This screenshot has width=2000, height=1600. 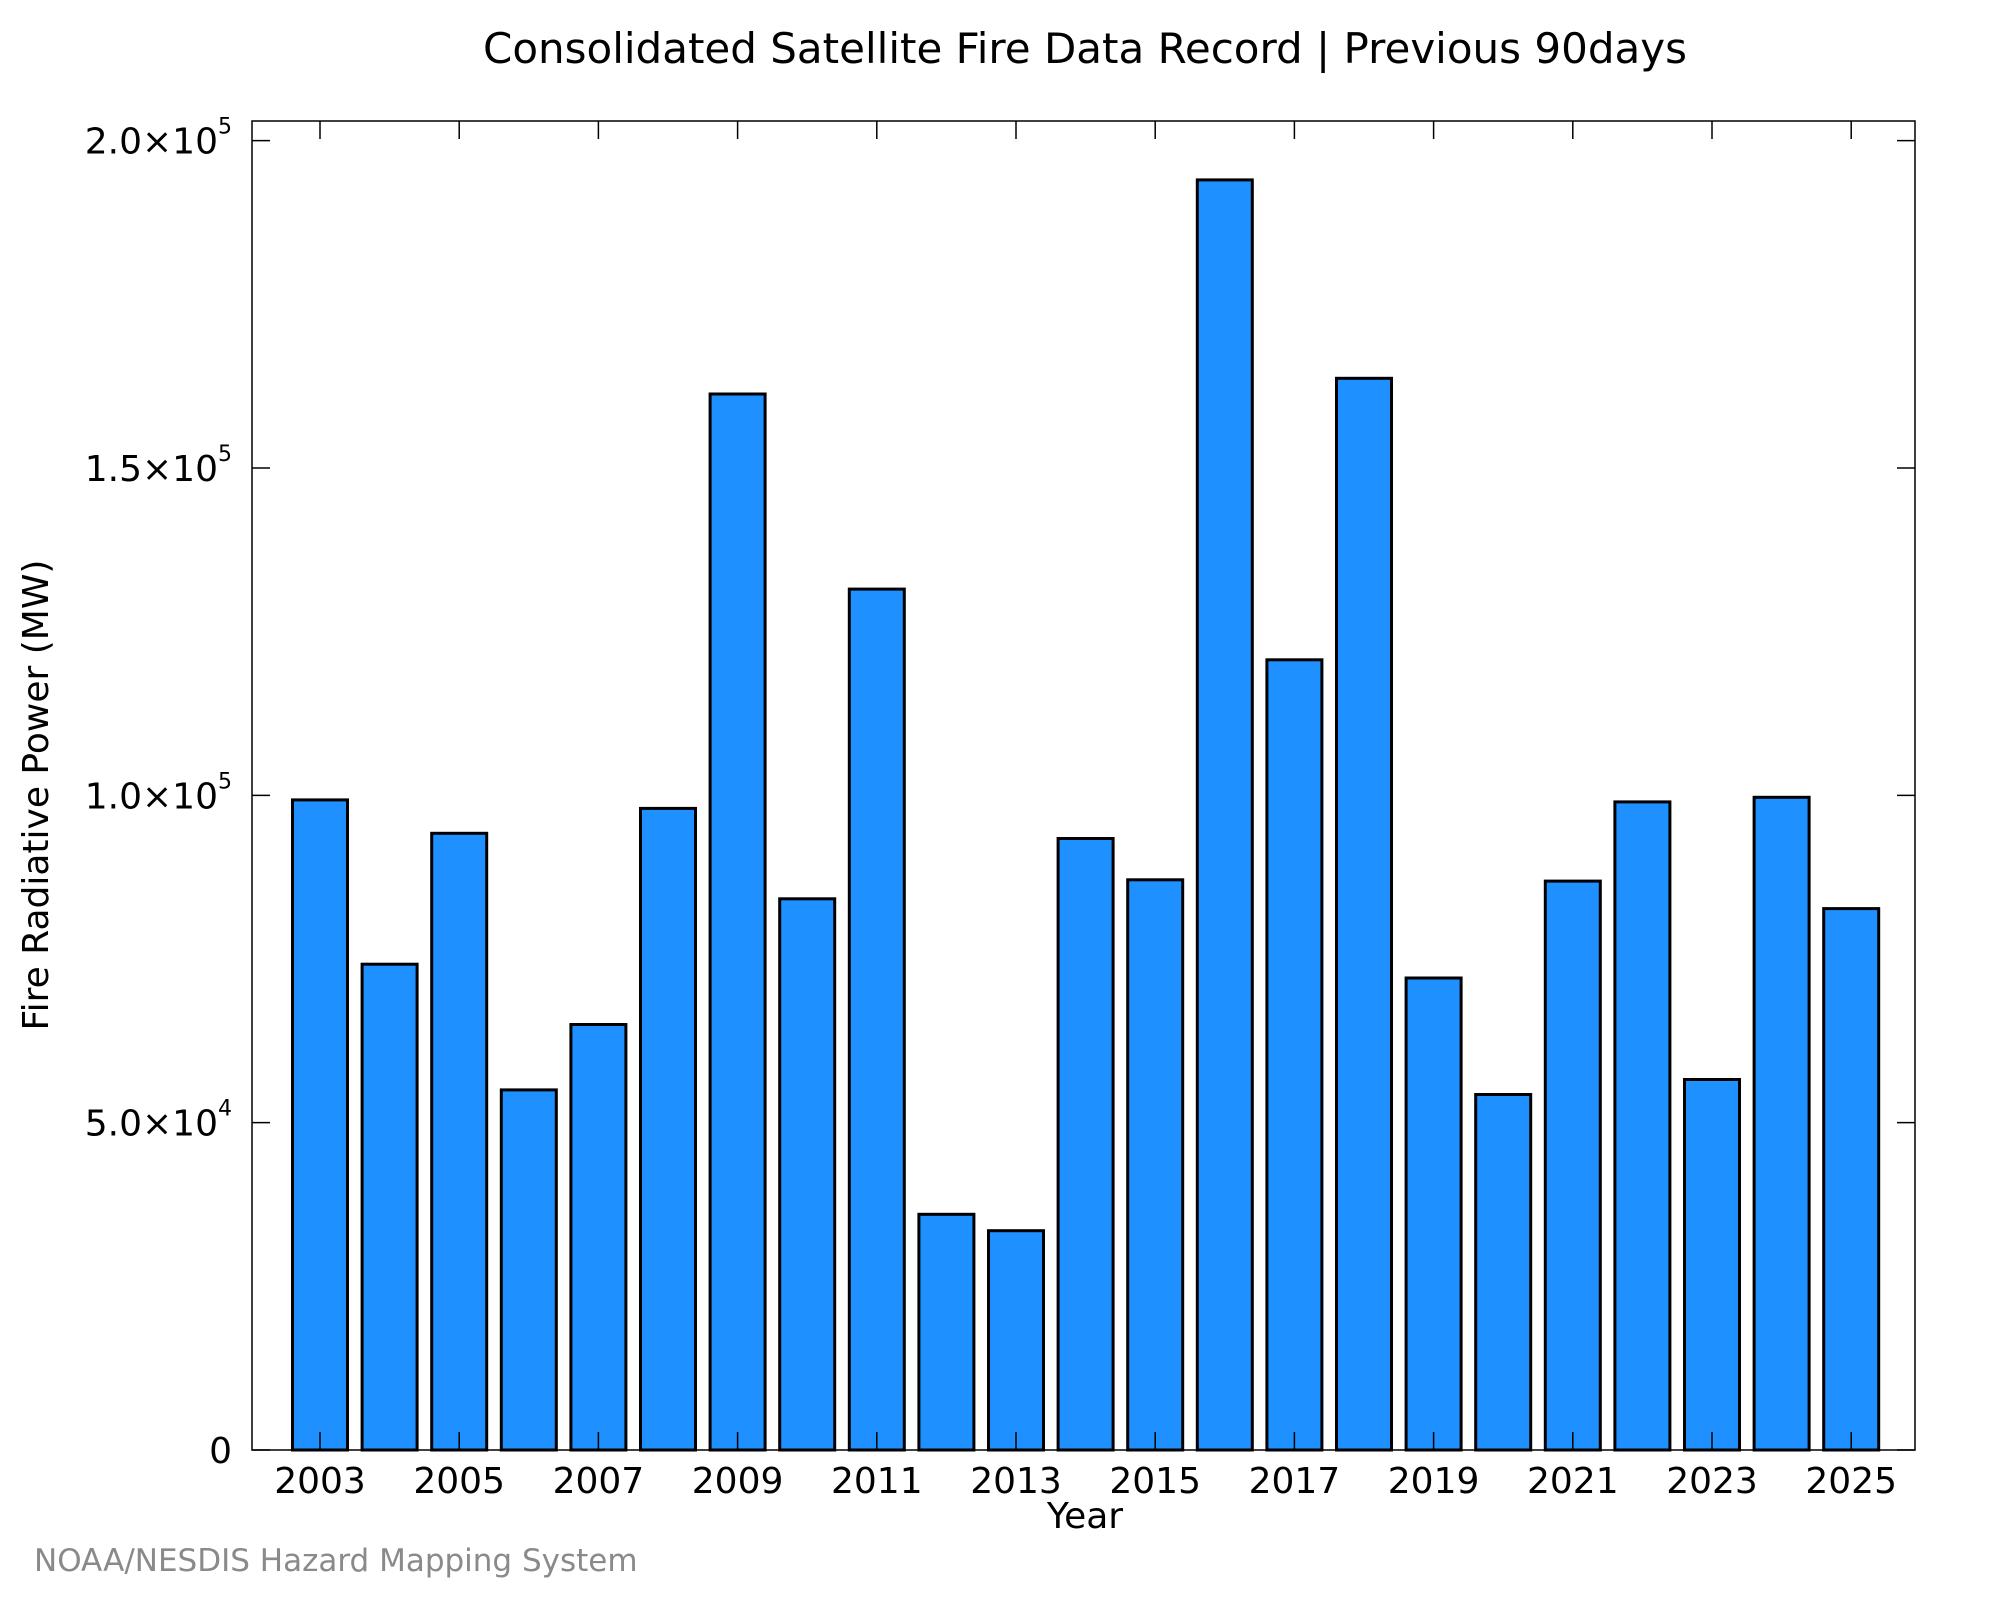 I want to click on bar-2025, so click(x=1851, y=1179).